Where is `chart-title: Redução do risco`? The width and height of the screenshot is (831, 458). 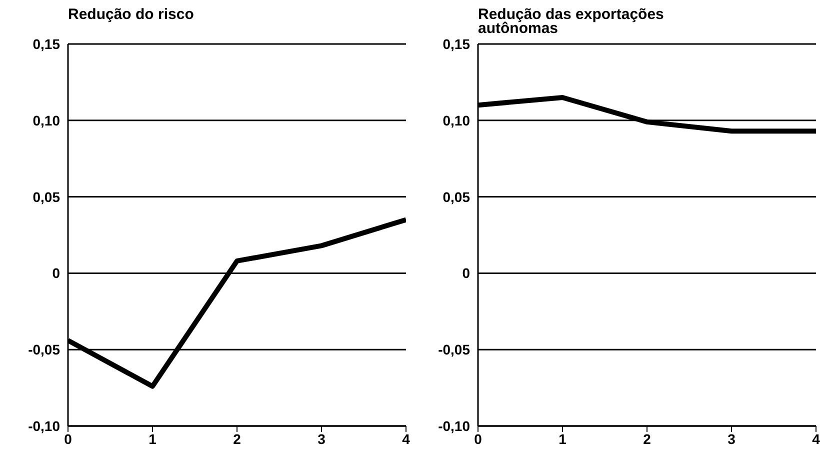
chart-title: Redução do risco is located at coordinates (131, 14).